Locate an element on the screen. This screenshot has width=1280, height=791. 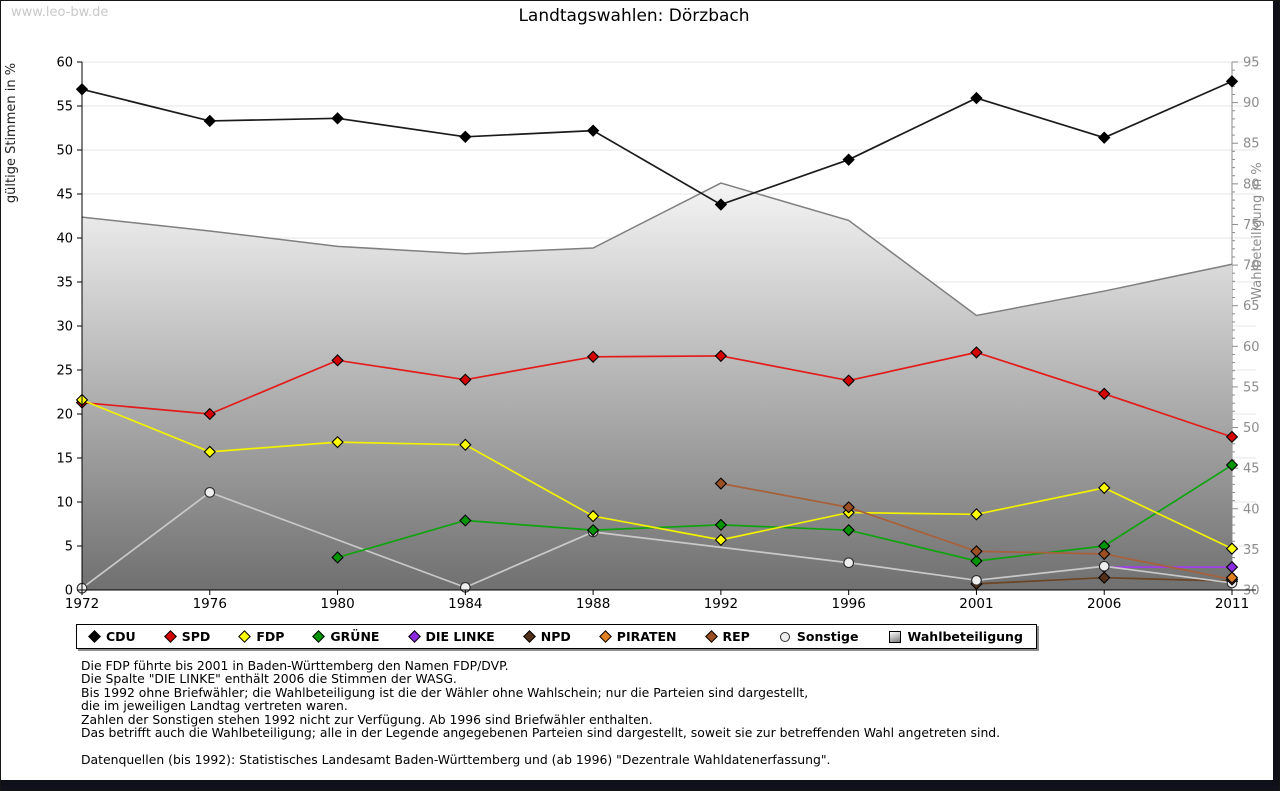
x-axis-tick-label: 1984 is located at coordinates (465, 604).